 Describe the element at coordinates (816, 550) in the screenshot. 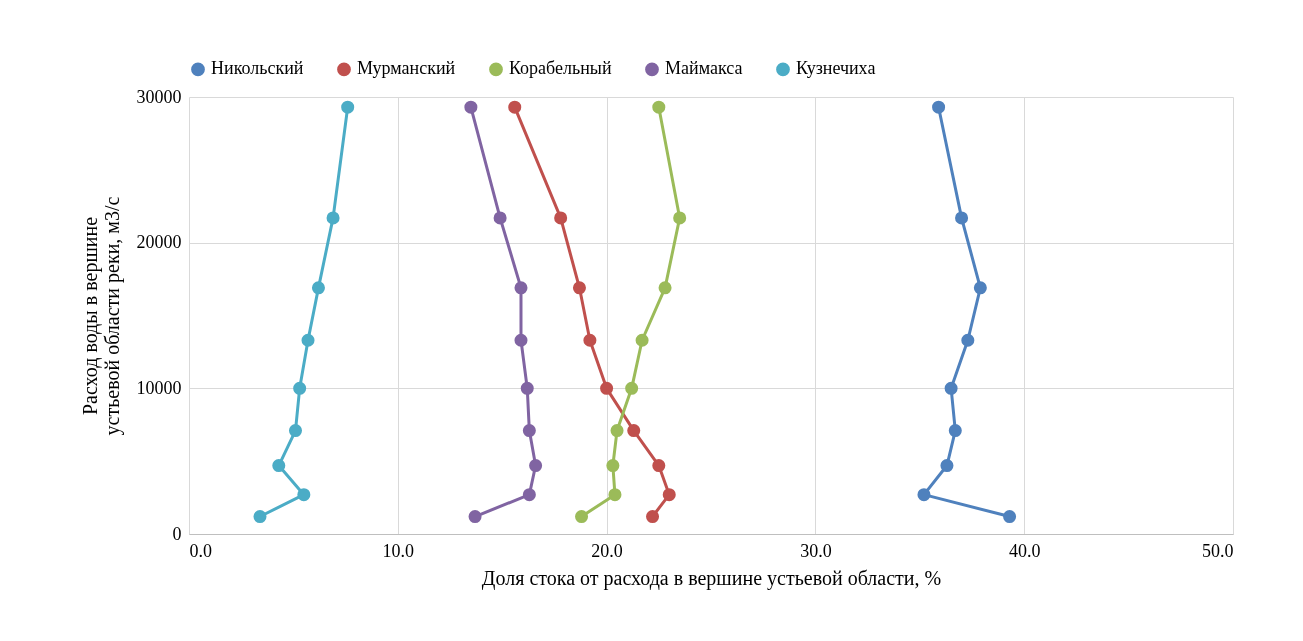

I see `x-tick-label: 30.0` at that location.